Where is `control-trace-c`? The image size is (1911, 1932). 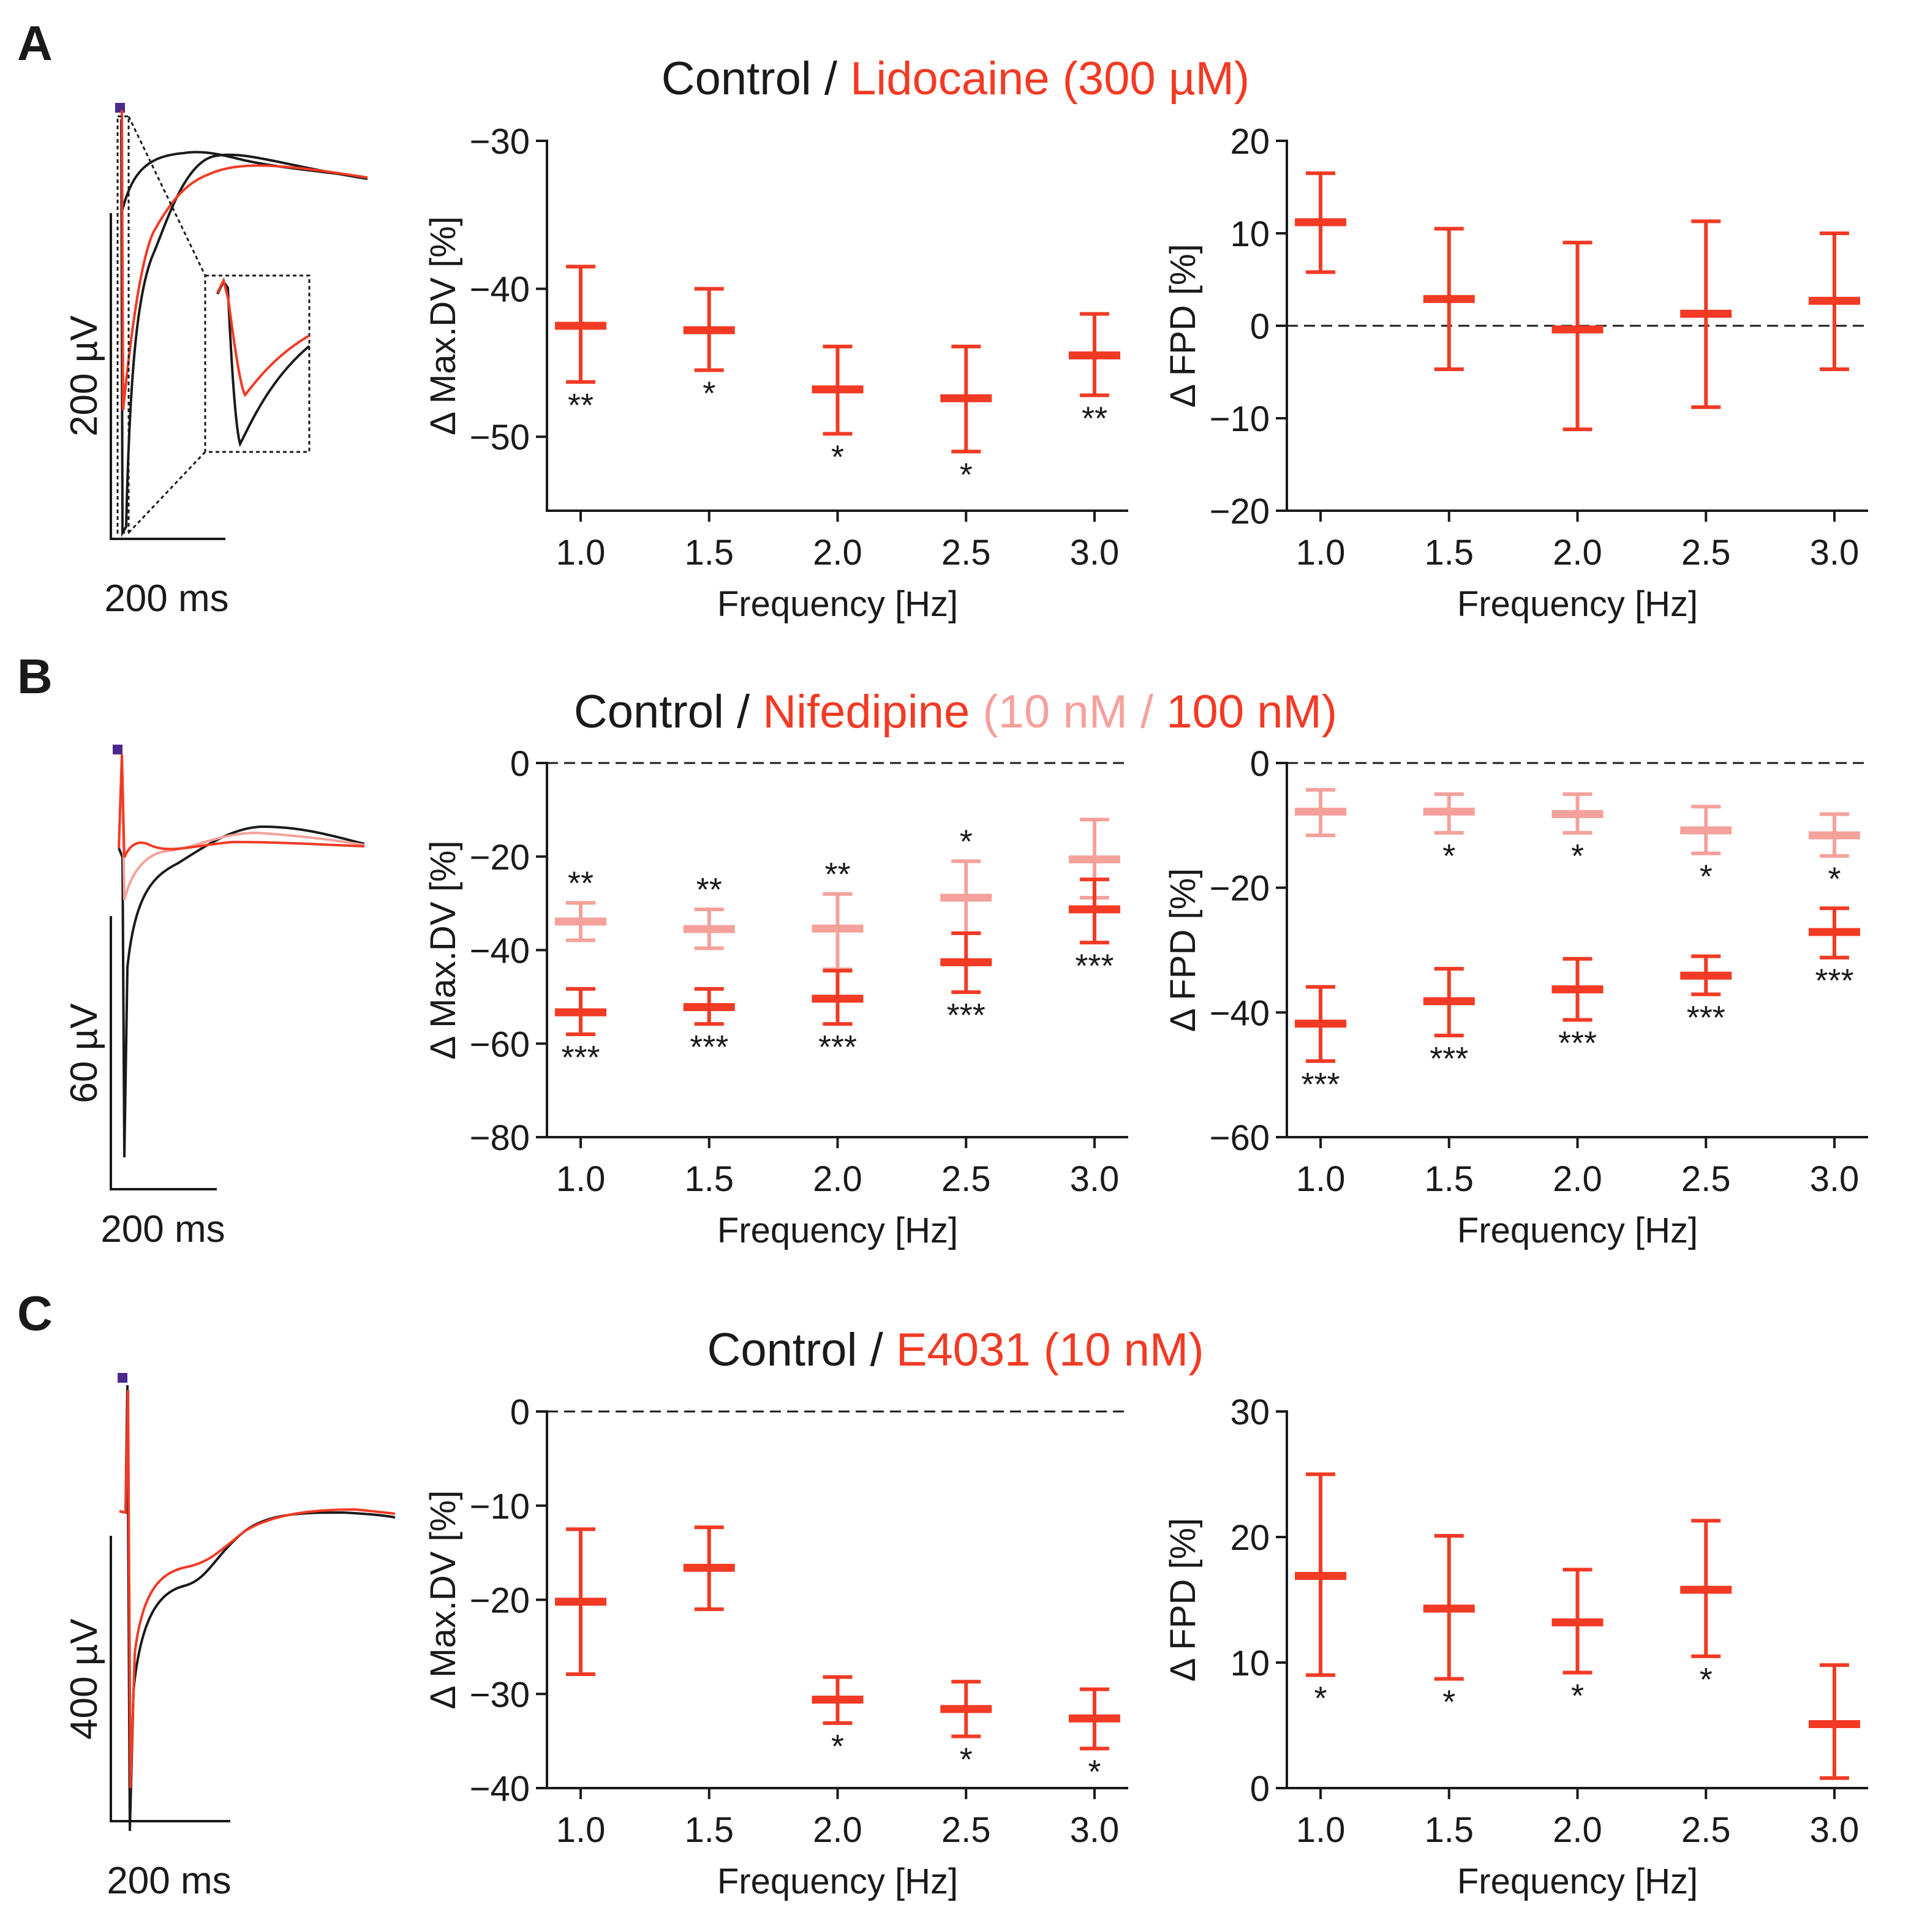 control-trace-c is located at coordinates (258, 1608).